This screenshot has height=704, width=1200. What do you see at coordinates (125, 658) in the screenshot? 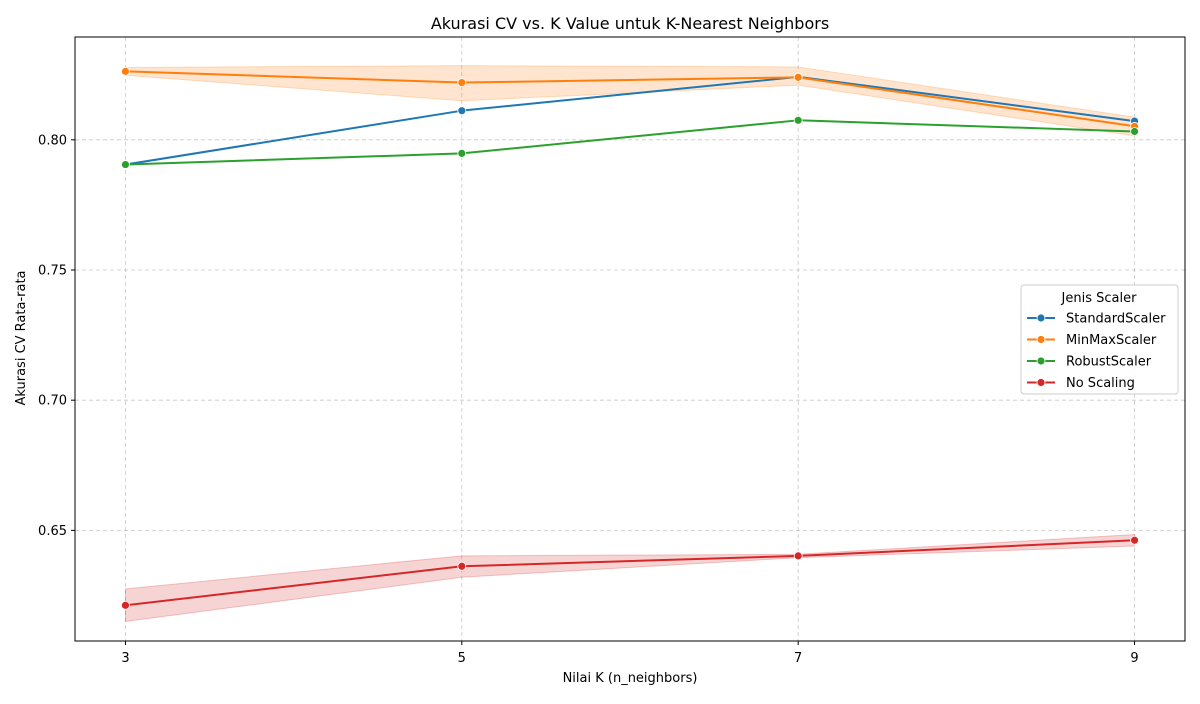
I see `x-tick-label: 3` at bounding box center [125, 658].